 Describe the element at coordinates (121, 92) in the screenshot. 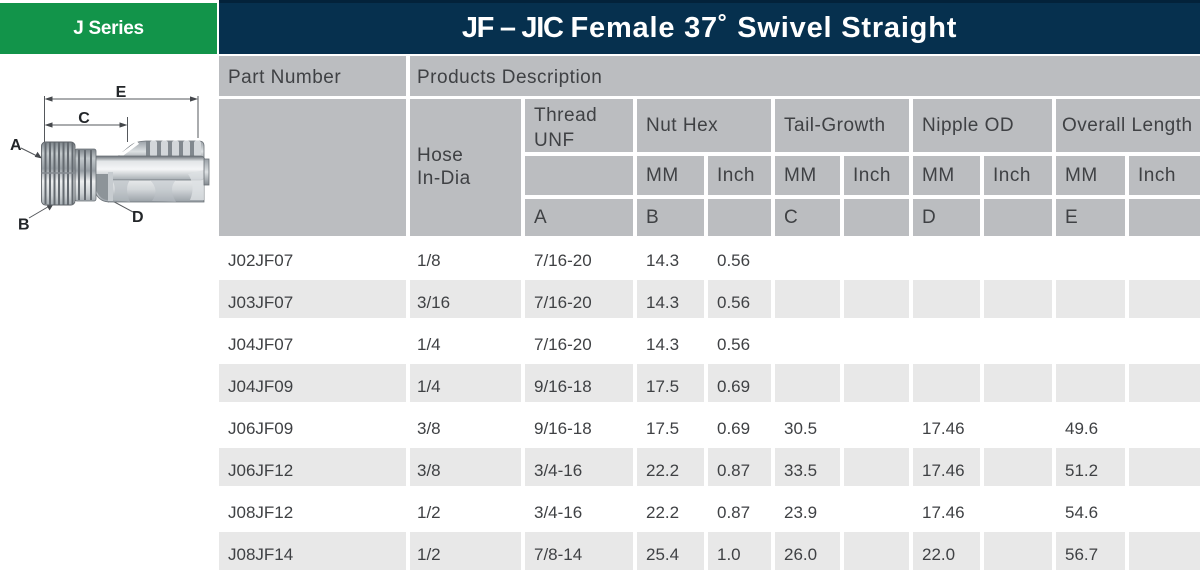

I see `svg-text: E` at that location.